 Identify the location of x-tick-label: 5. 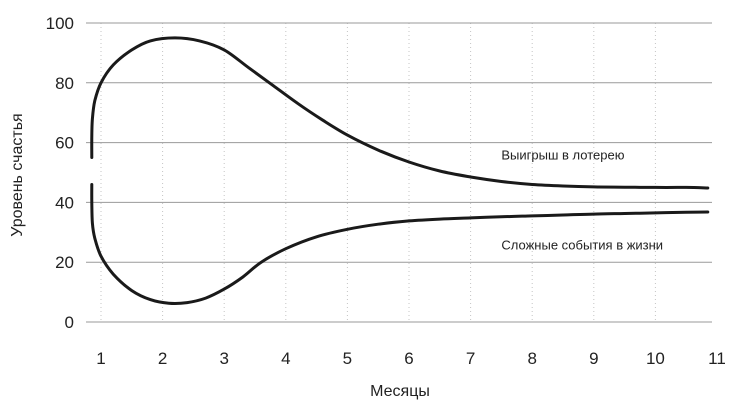
(347, 358).